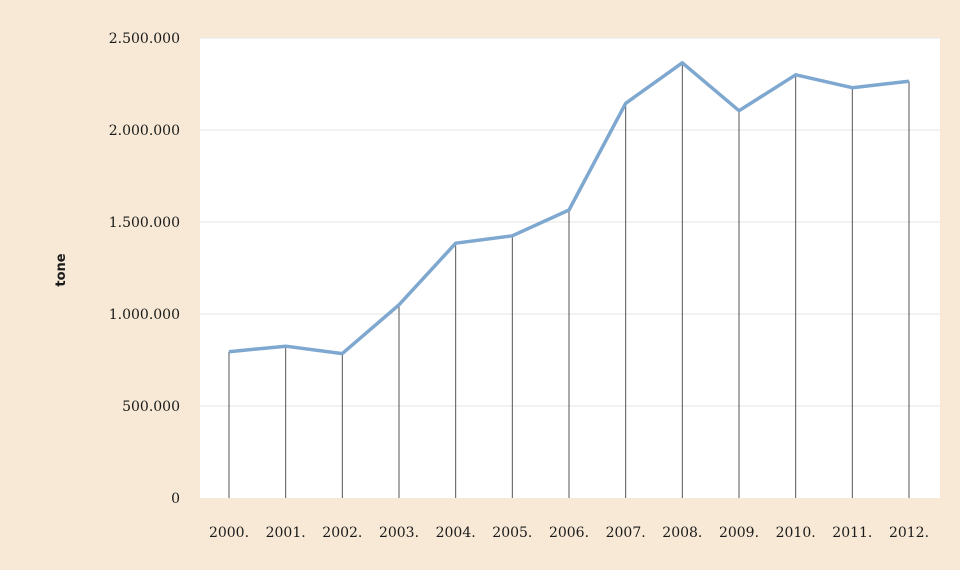  What do you see at coordinates (61, 269) in the screenshot?
I see `y-axis-title: tone` at bounding box center [61, 269].